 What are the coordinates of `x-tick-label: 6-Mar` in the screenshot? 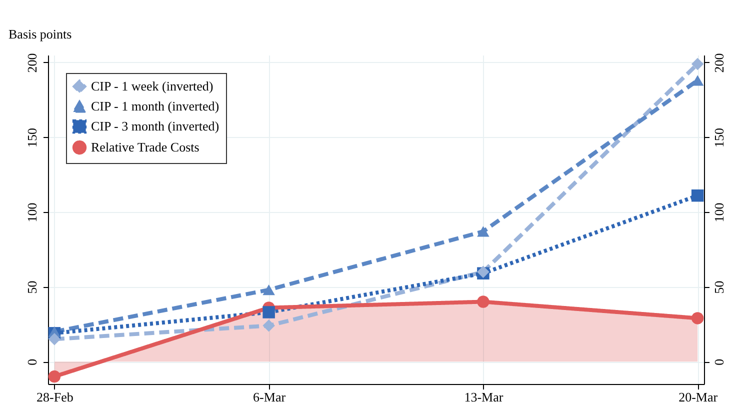 It's located at (269, 397).